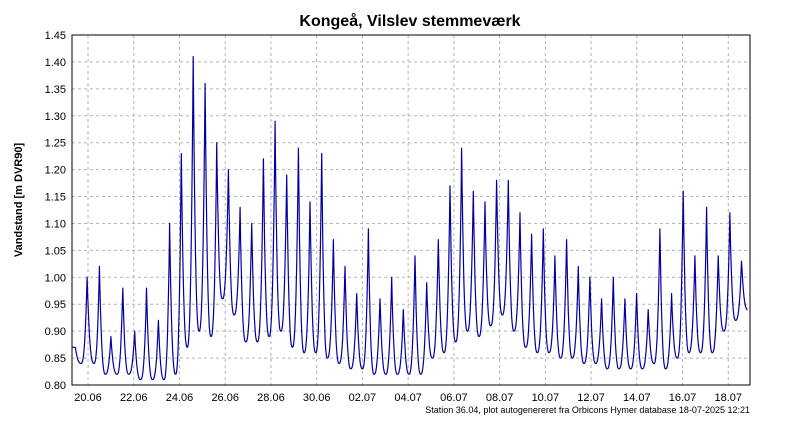 The height and width of the screenshot is (425, 800). Describe the element at coordinates (55, 171) in the screenshot. I see `y-tick-label: 1.20` at that location.